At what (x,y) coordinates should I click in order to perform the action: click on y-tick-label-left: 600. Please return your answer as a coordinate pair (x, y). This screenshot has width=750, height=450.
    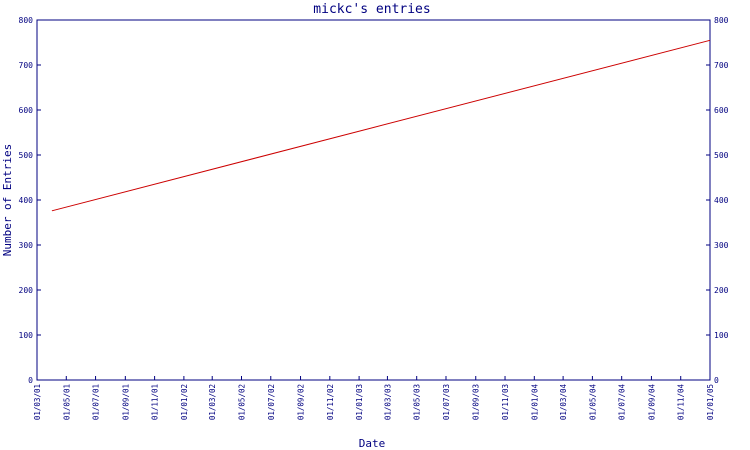
    Looking at the image, I should click on (26, 110).